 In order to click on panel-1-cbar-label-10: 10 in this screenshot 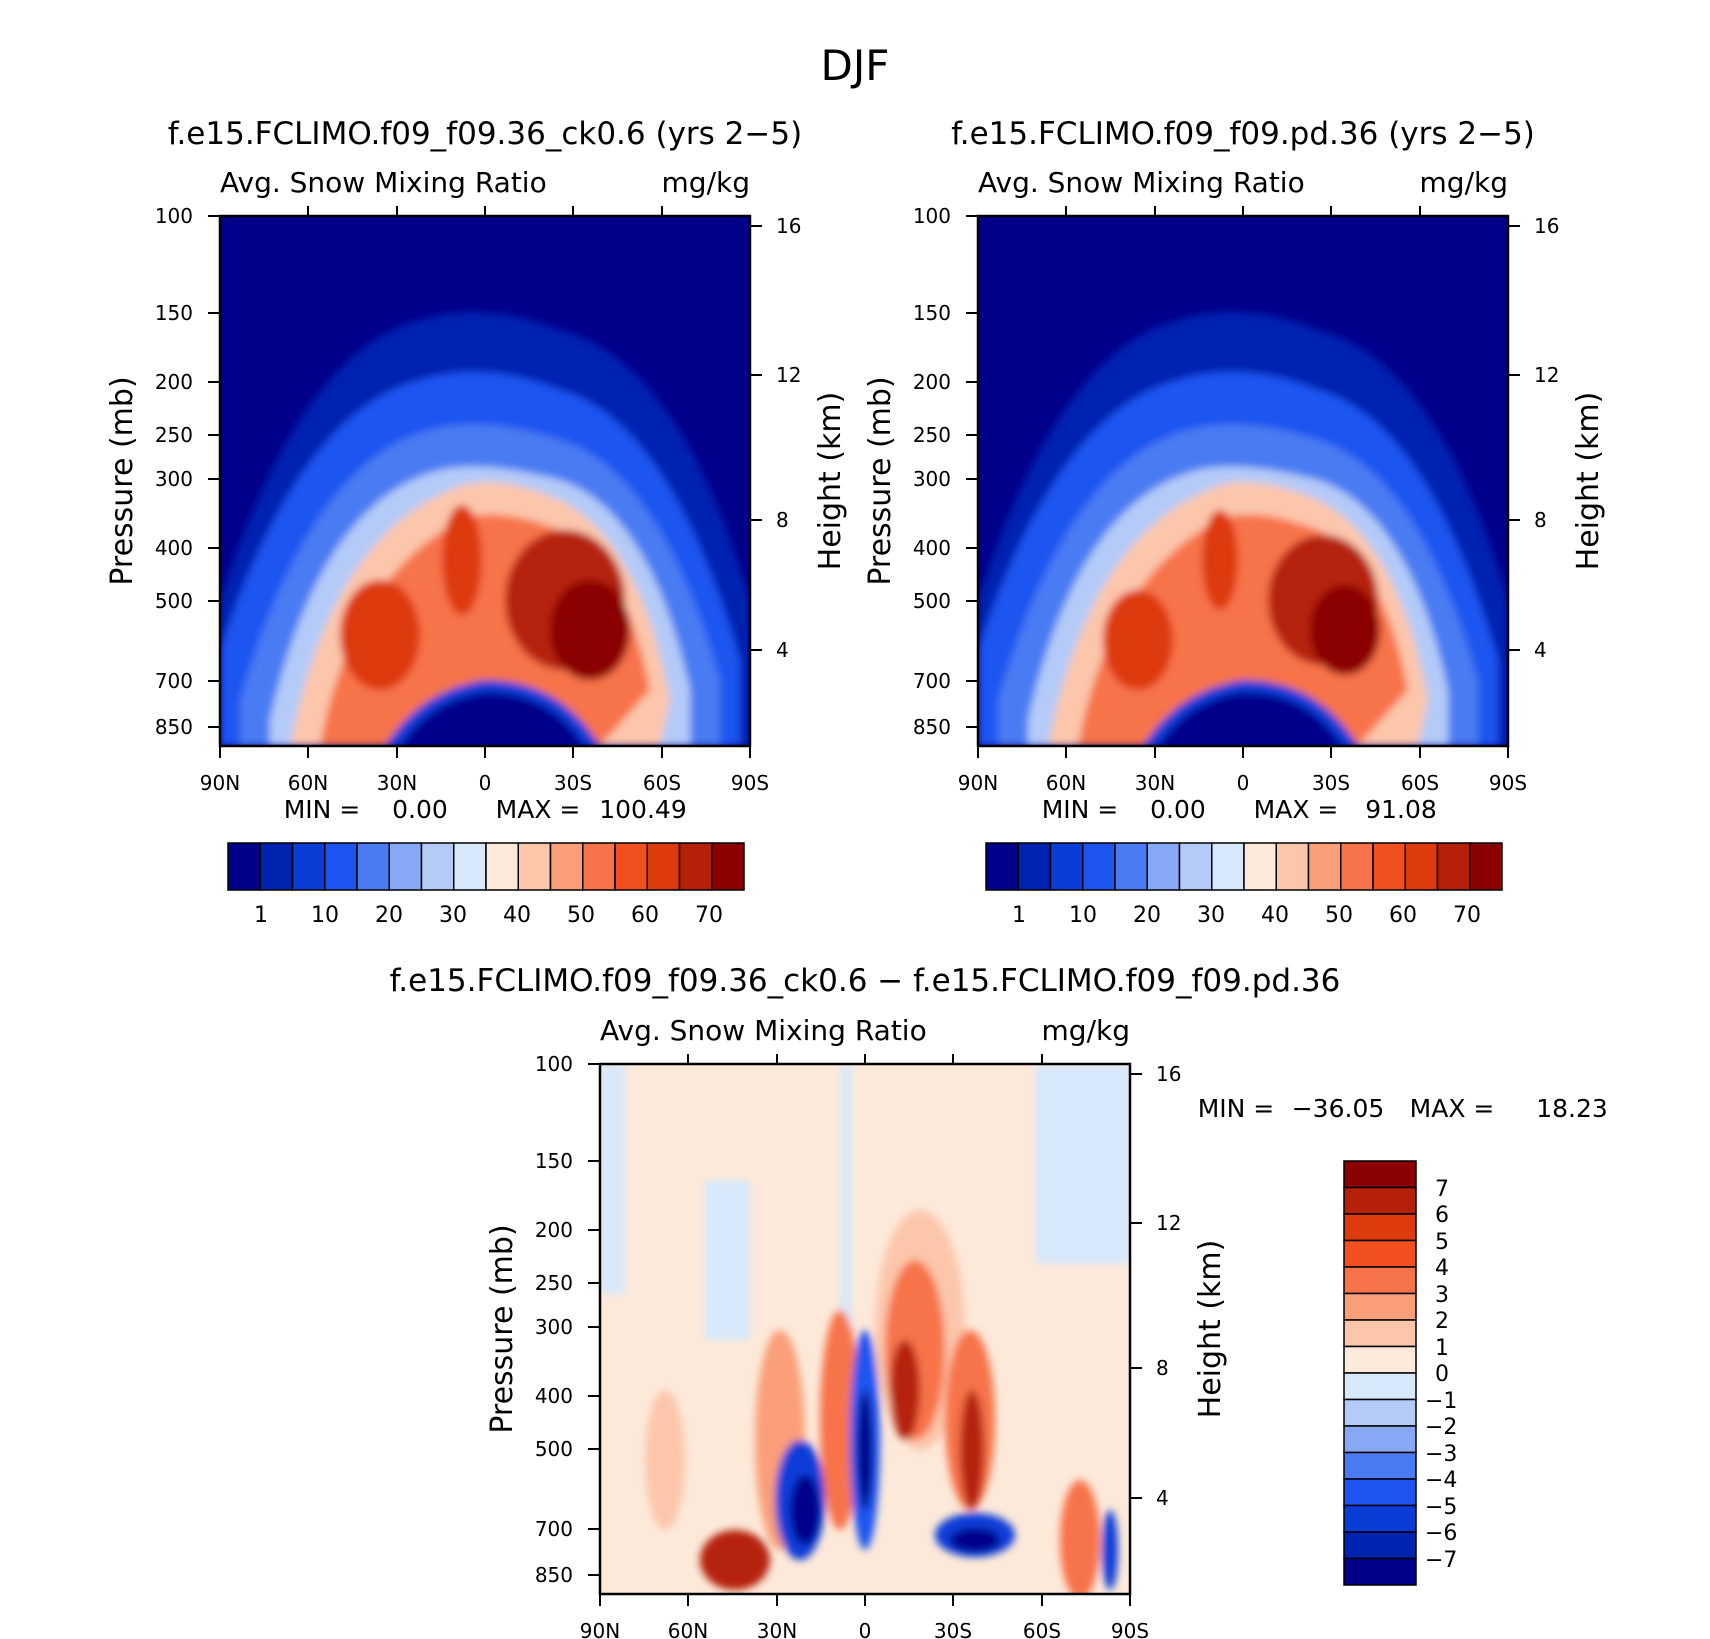, I will do `click(325, 915)`.